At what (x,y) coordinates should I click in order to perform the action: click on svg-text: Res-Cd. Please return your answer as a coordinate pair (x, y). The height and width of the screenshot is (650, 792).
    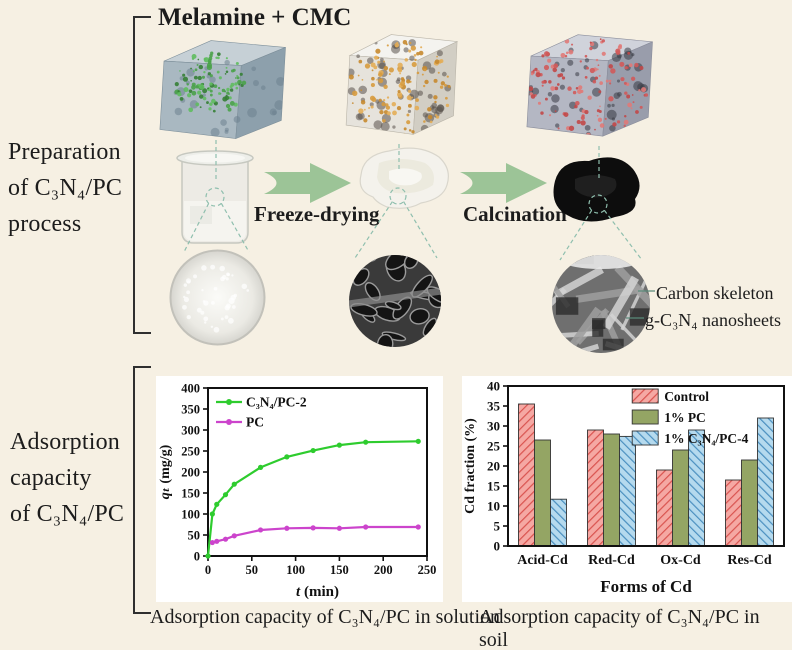
    Looking at the image, I should click on (749, 560).